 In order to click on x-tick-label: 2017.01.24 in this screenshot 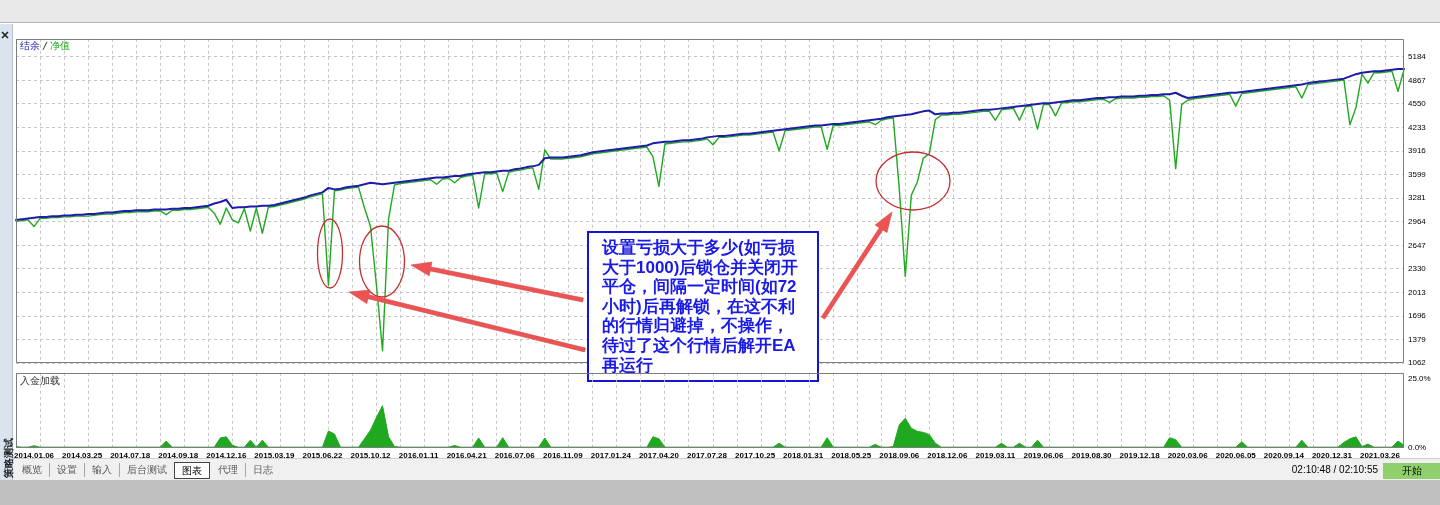, I will do `click(611, 455)`.